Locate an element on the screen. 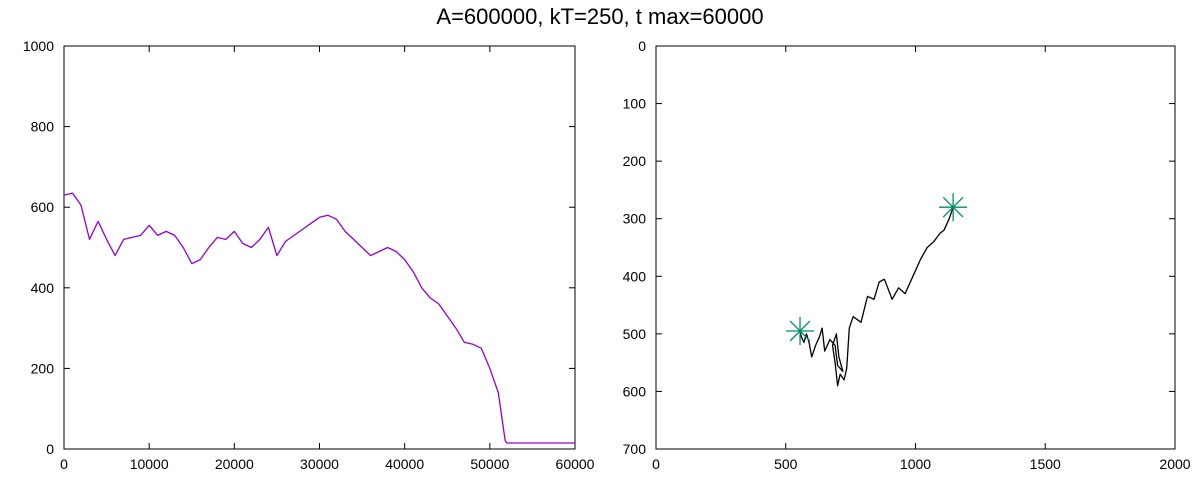  left-y-tick-label: 800 is located at coordinates (43, 127).